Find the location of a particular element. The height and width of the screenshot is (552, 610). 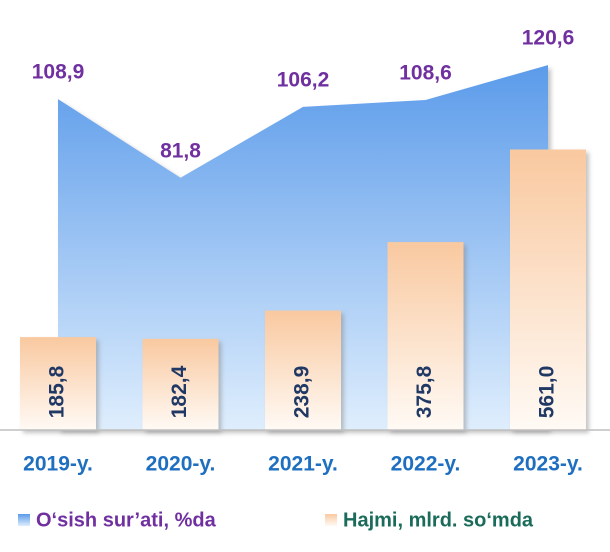

x-tick-label: 2020-y. is located at coordinates (181, 464).